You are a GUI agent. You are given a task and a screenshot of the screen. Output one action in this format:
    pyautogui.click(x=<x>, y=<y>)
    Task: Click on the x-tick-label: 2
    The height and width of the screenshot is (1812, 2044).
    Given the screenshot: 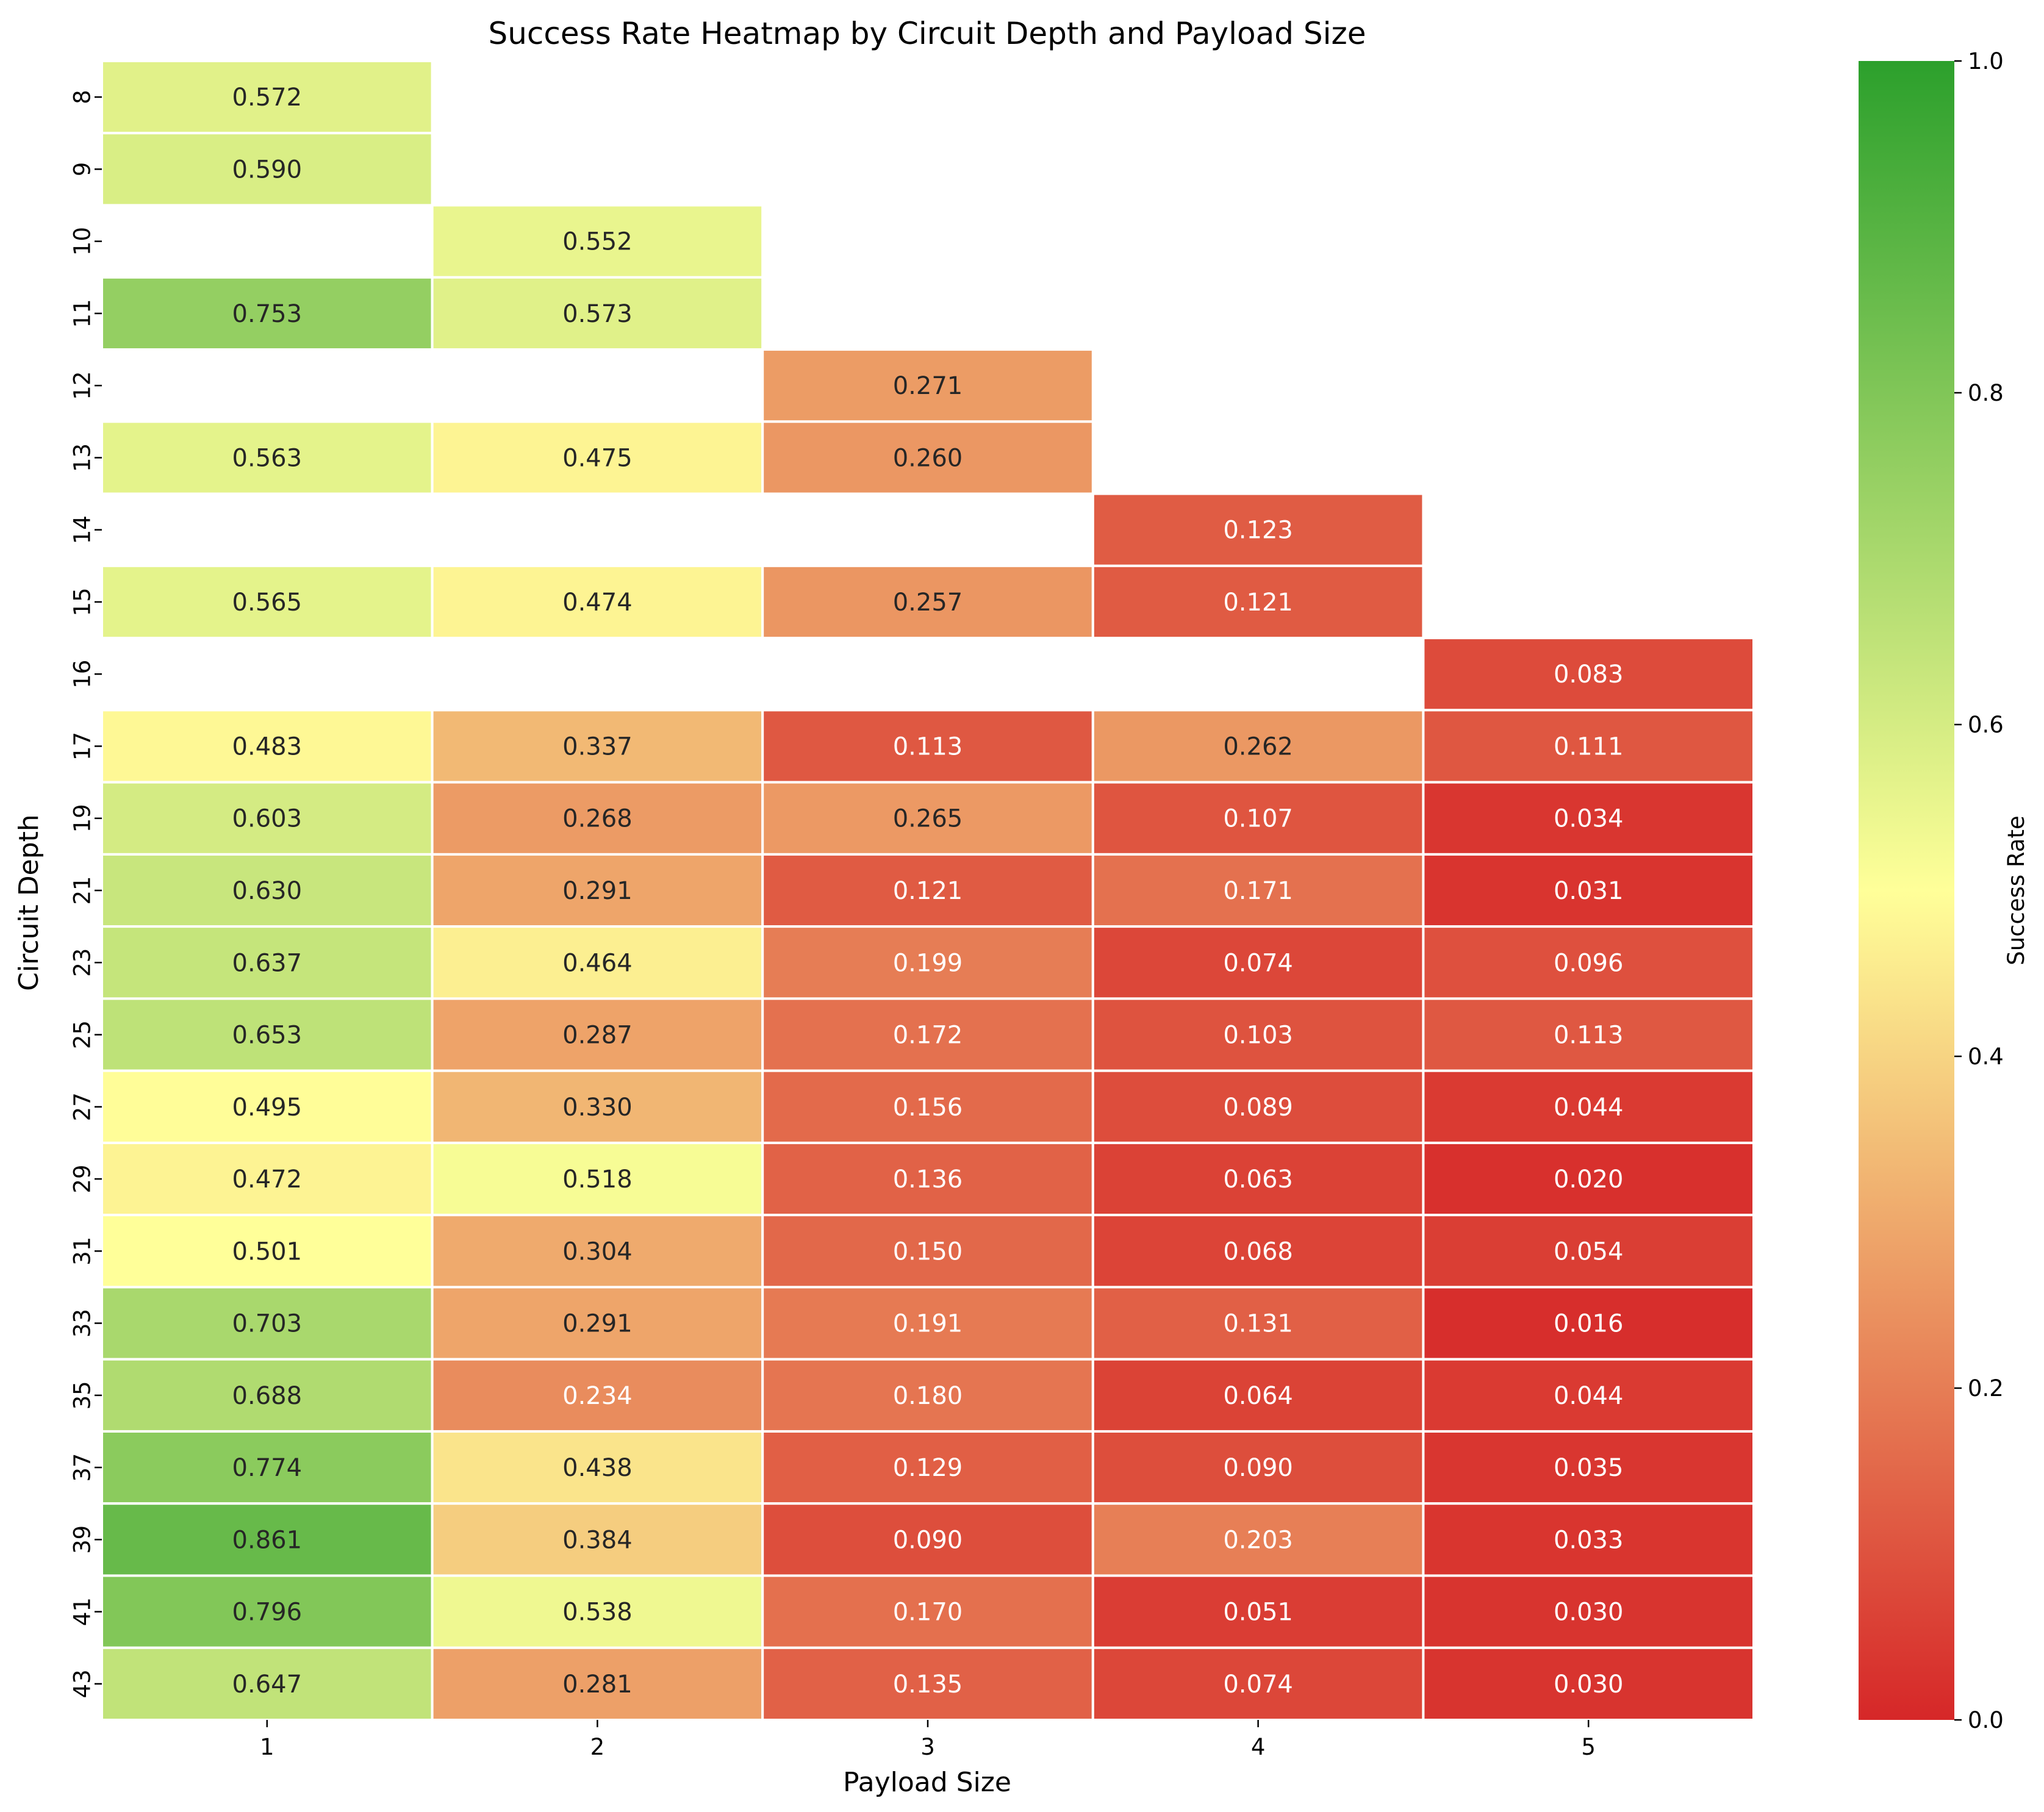 What is the action you would take?
    pyautogui.click(x=597, y=1747)
    